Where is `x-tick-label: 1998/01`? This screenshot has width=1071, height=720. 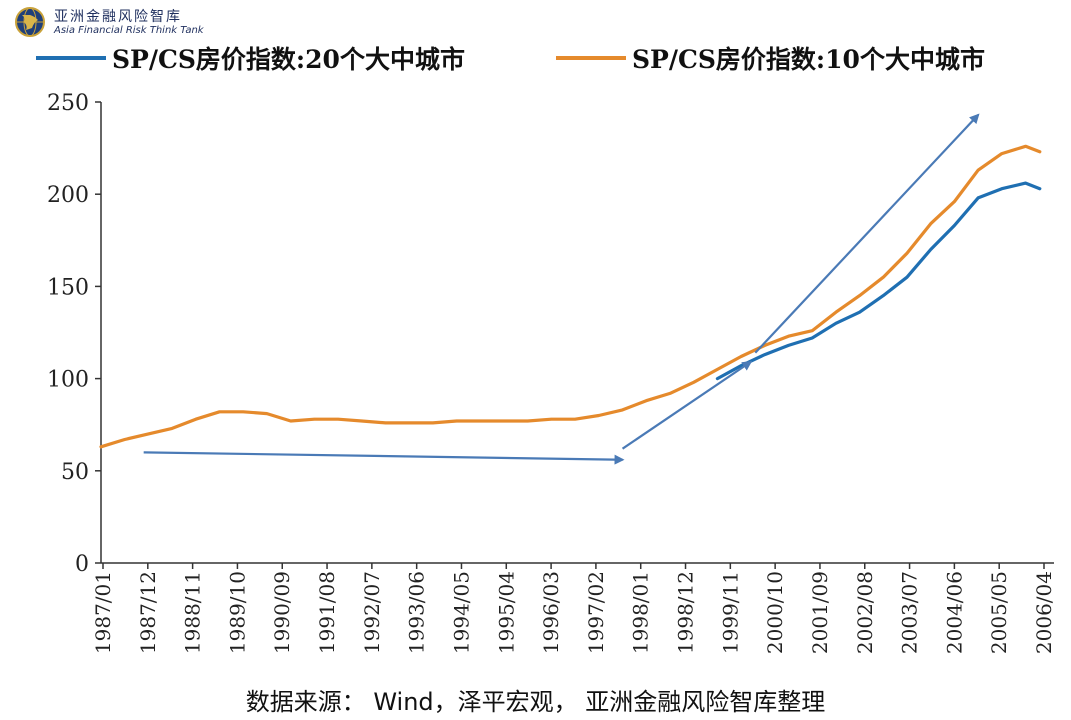 x-tick-label: 1998/01 is located at coordinates (641, 612).